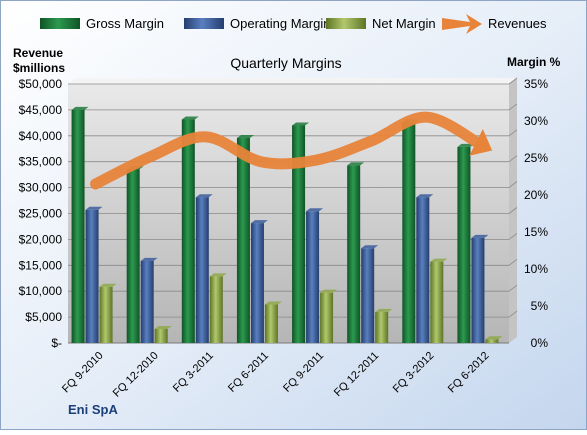 The width and height of the screenshot is (587, 435). What do you see at coordinates (536, 195) in the screenshot?
I see `right-tick-label-4: 20%` at bounding box center [536, 195].